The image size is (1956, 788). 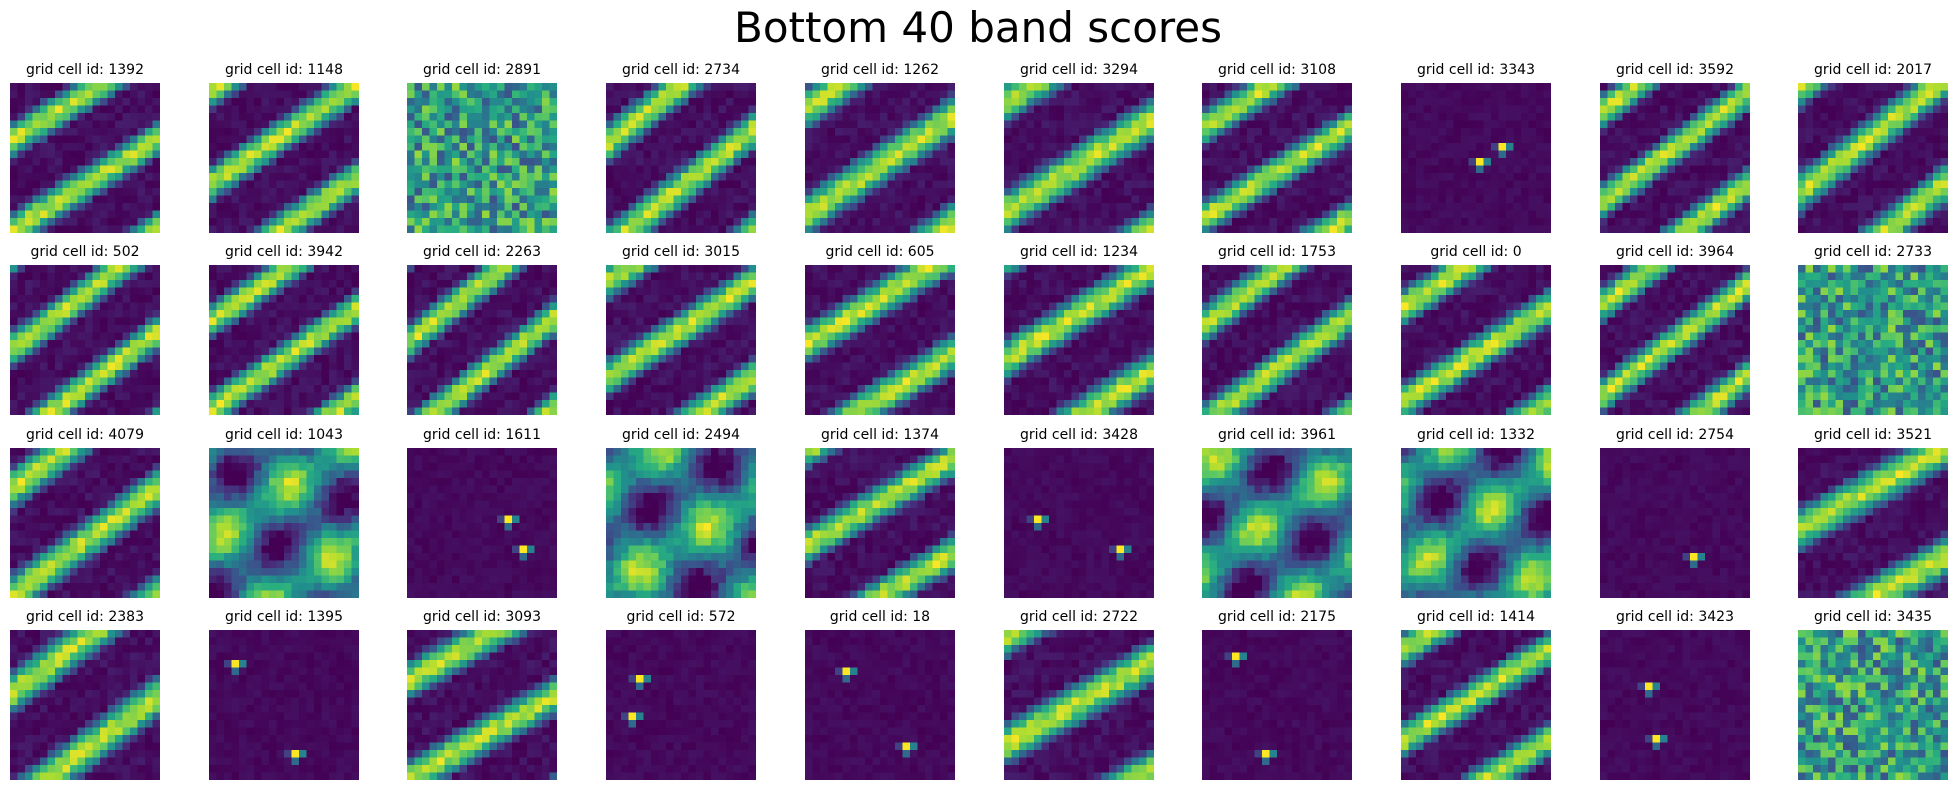 I want to click on panel-title: grid cell id: 2017, so click(x=1873, y=70).